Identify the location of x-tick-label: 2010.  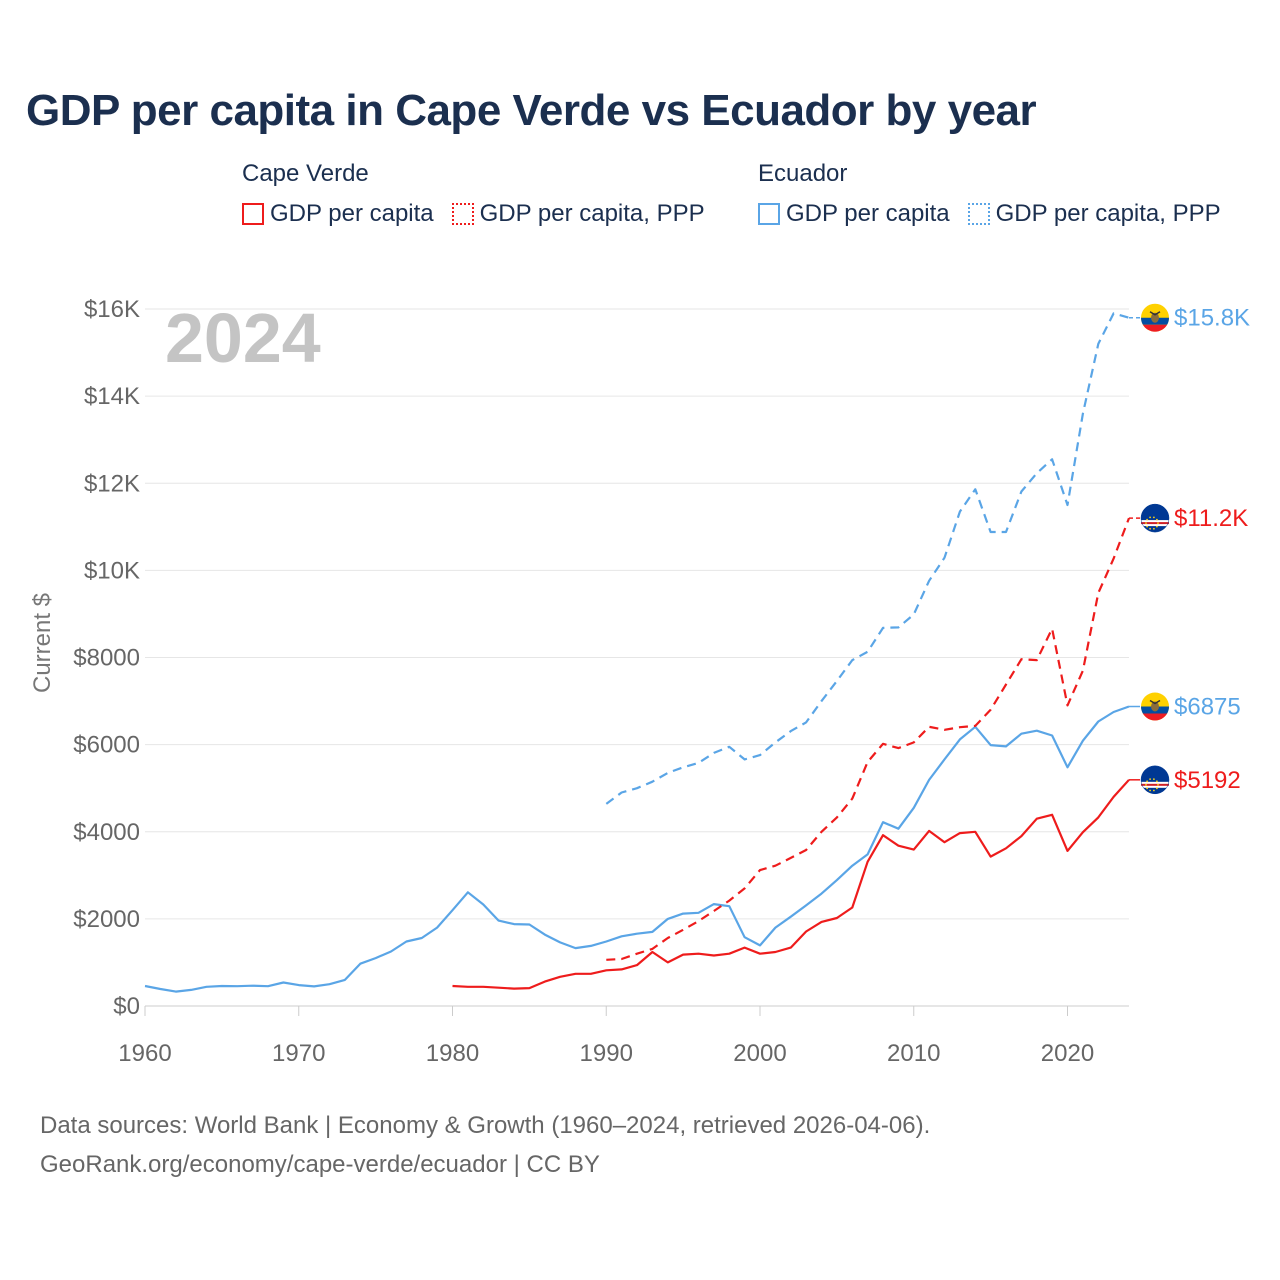
(913, 1053).